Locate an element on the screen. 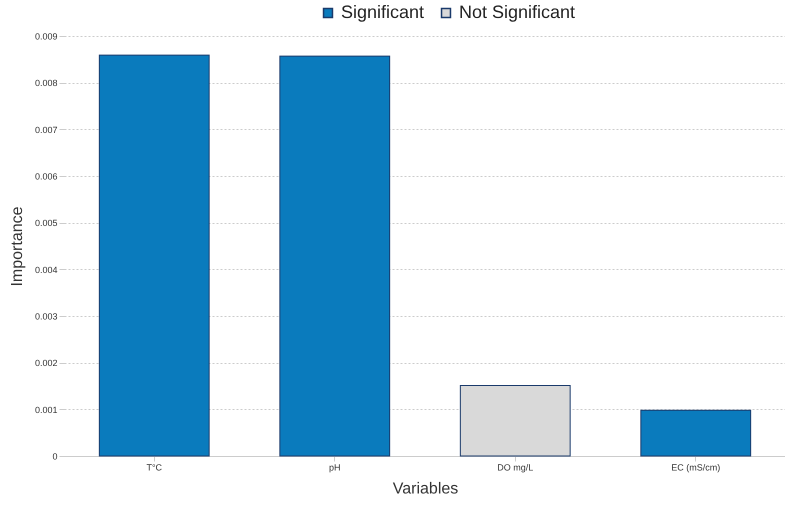  y-tick-label: 0.005 is located at coordinates (46, 223).